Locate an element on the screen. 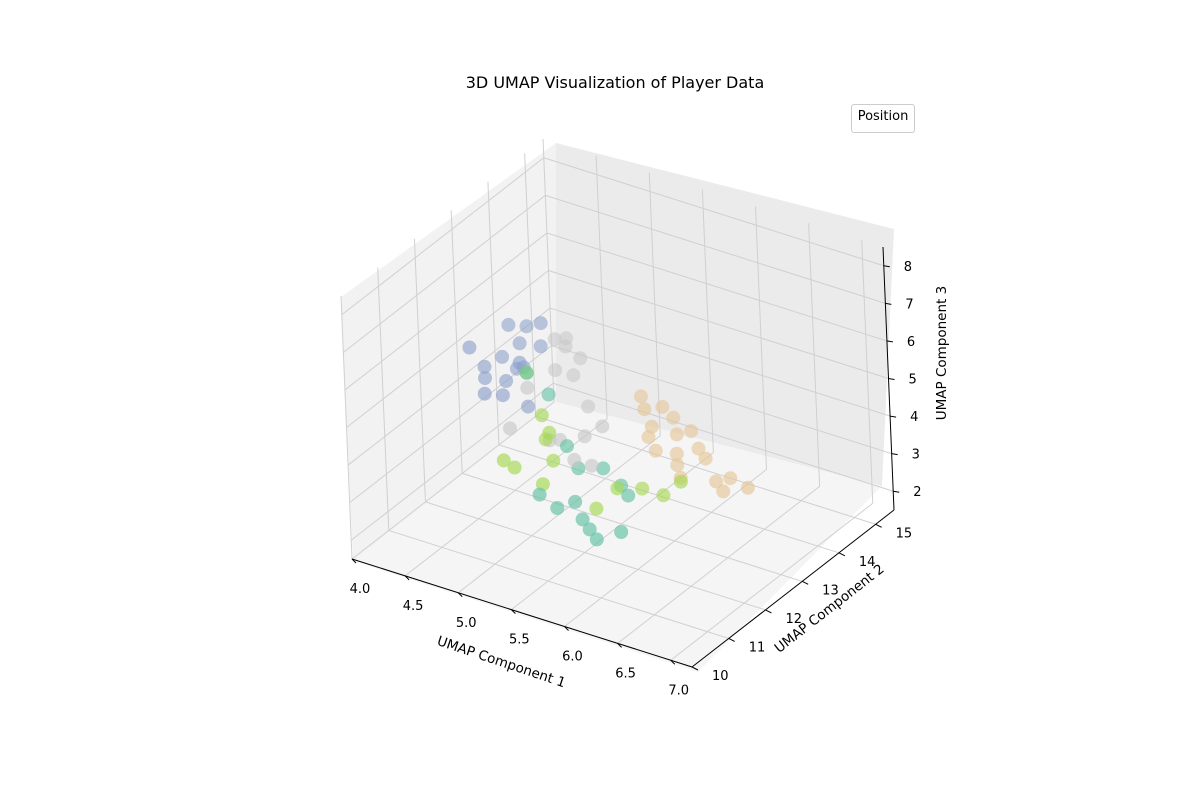  legend-title: Position is located at coordinates (883, 116).